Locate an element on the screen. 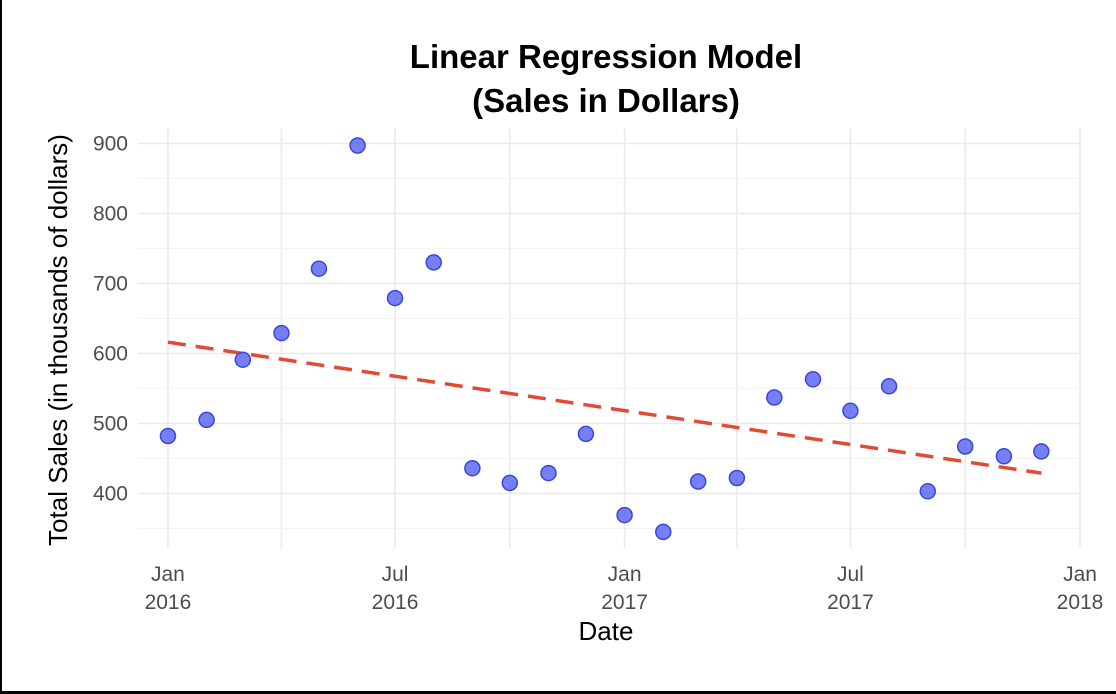 This screenshot has width=1116, height=694. y-tick-label: 700 is located at coordinates (110, 283).